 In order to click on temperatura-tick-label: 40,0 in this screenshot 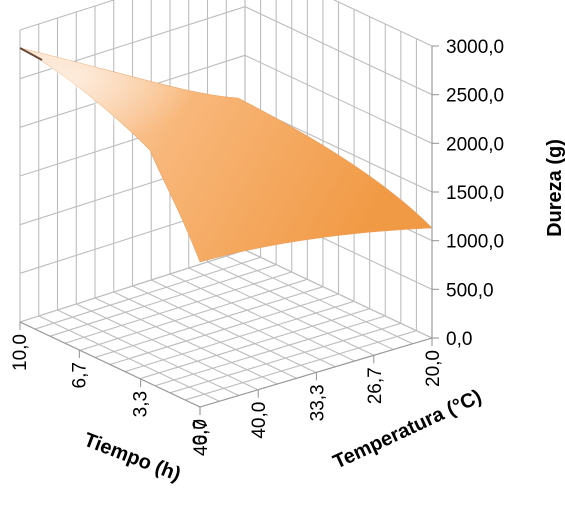, I will do `click(259, 420)`.